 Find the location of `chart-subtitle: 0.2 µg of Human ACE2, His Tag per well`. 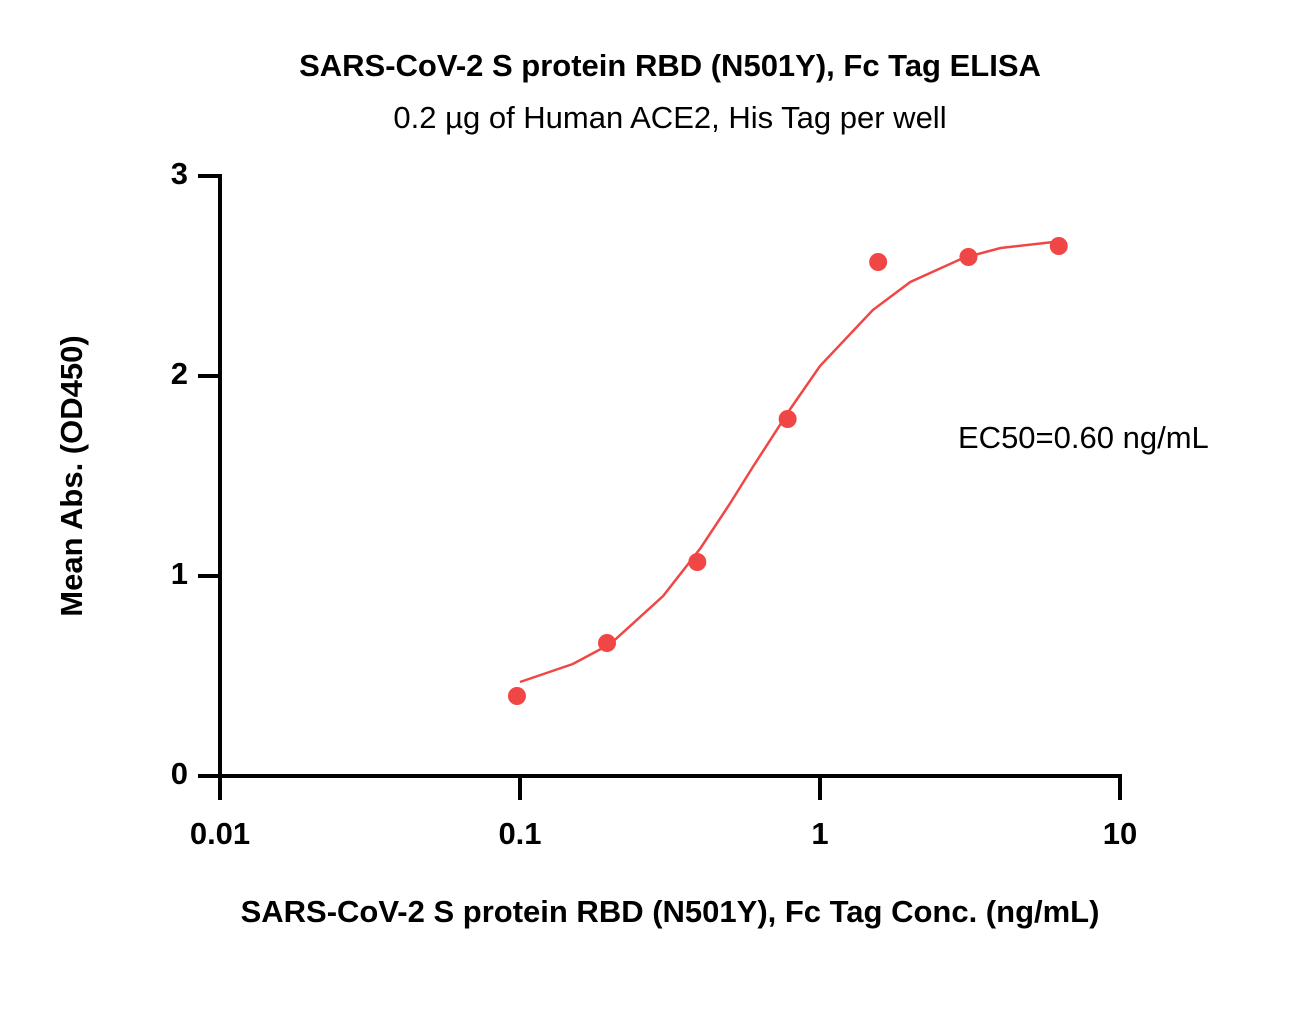

chart-subtitle: 0.2 µg of Human ACE2, His Tag per well is located at coordinates (669, 117).